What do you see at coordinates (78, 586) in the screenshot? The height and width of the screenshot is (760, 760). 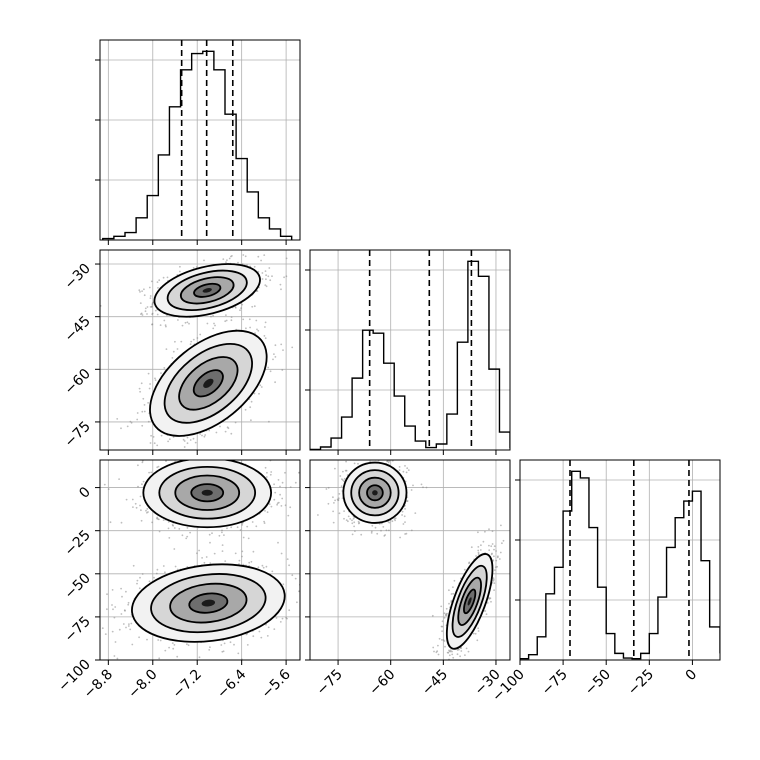 I see `y-tick-label: −50` at bounding box center [78, 586].